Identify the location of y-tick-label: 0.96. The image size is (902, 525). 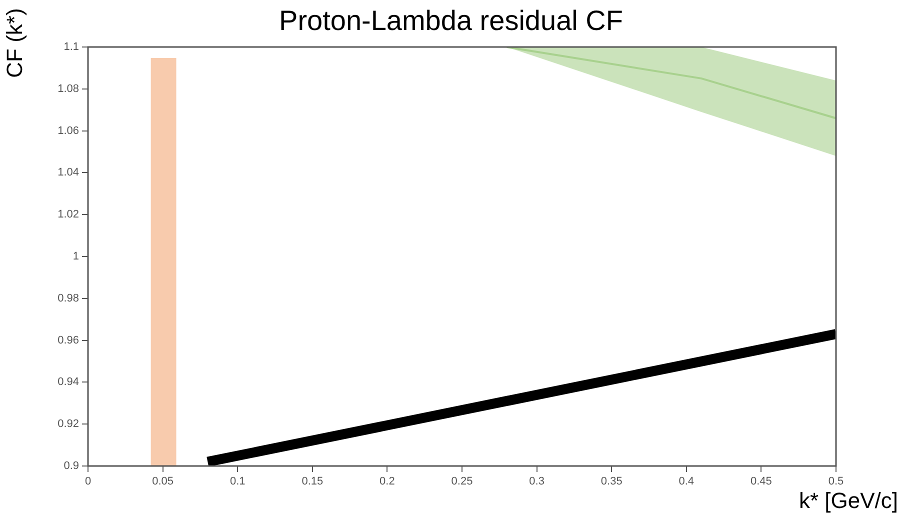
(68, 340).